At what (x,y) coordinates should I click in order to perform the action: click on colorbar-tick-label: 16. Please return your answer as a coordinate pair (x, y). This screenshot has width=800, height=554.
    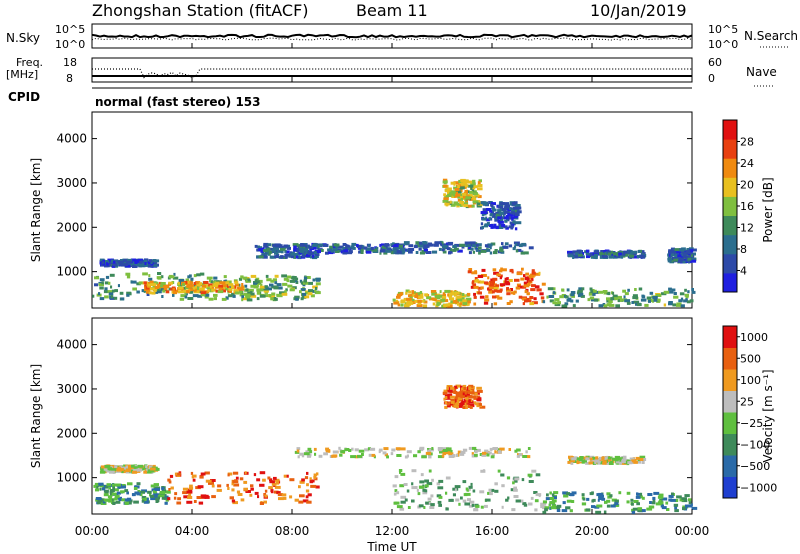
    Looking at the image, I should click on (747, 206).